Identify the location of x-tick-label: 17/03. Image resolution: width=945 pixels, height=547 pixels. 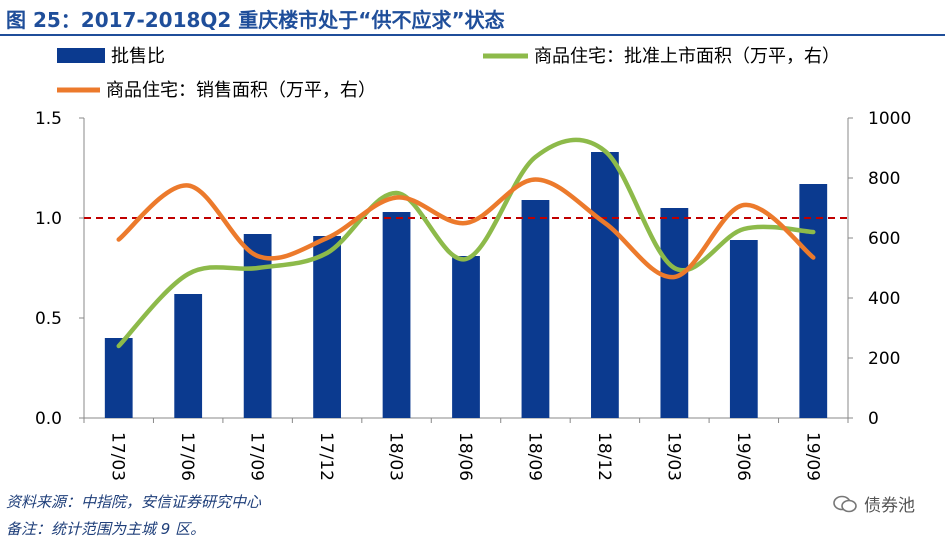
(118, 456).